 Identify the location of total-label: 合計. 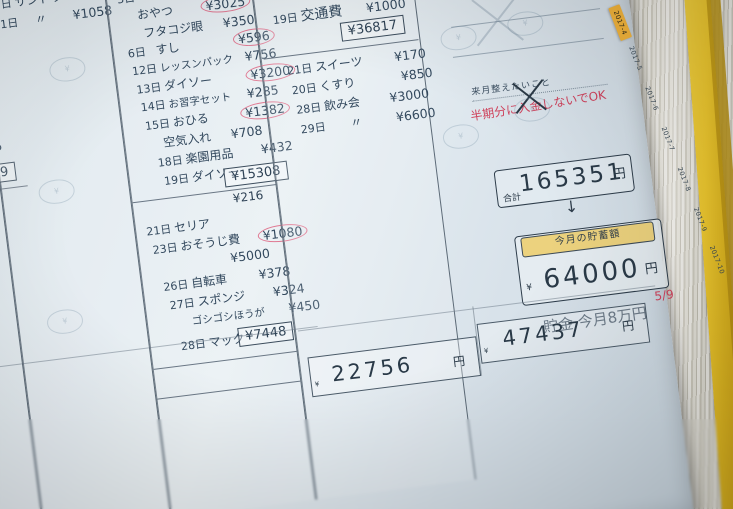
(512, 198).